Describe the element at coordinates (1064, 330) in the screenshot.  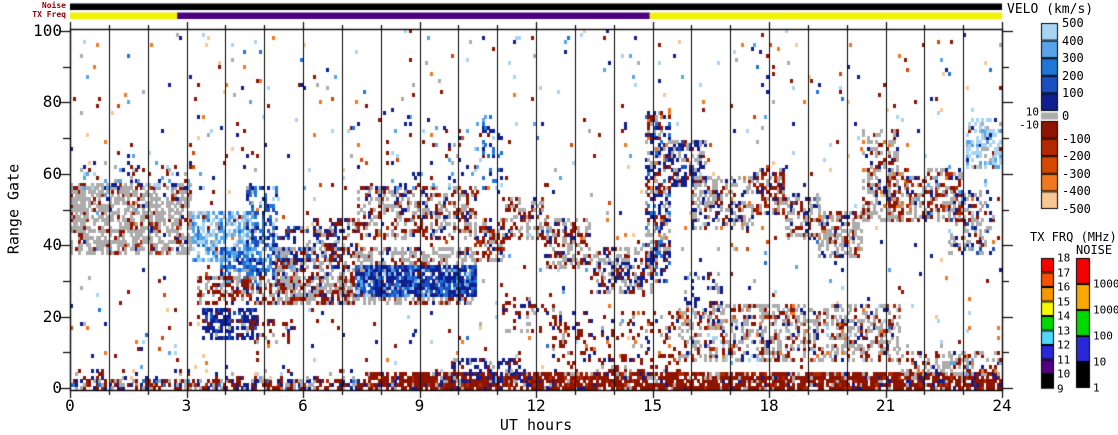
I see `txfrq-colorbar-label: 13` at that location.